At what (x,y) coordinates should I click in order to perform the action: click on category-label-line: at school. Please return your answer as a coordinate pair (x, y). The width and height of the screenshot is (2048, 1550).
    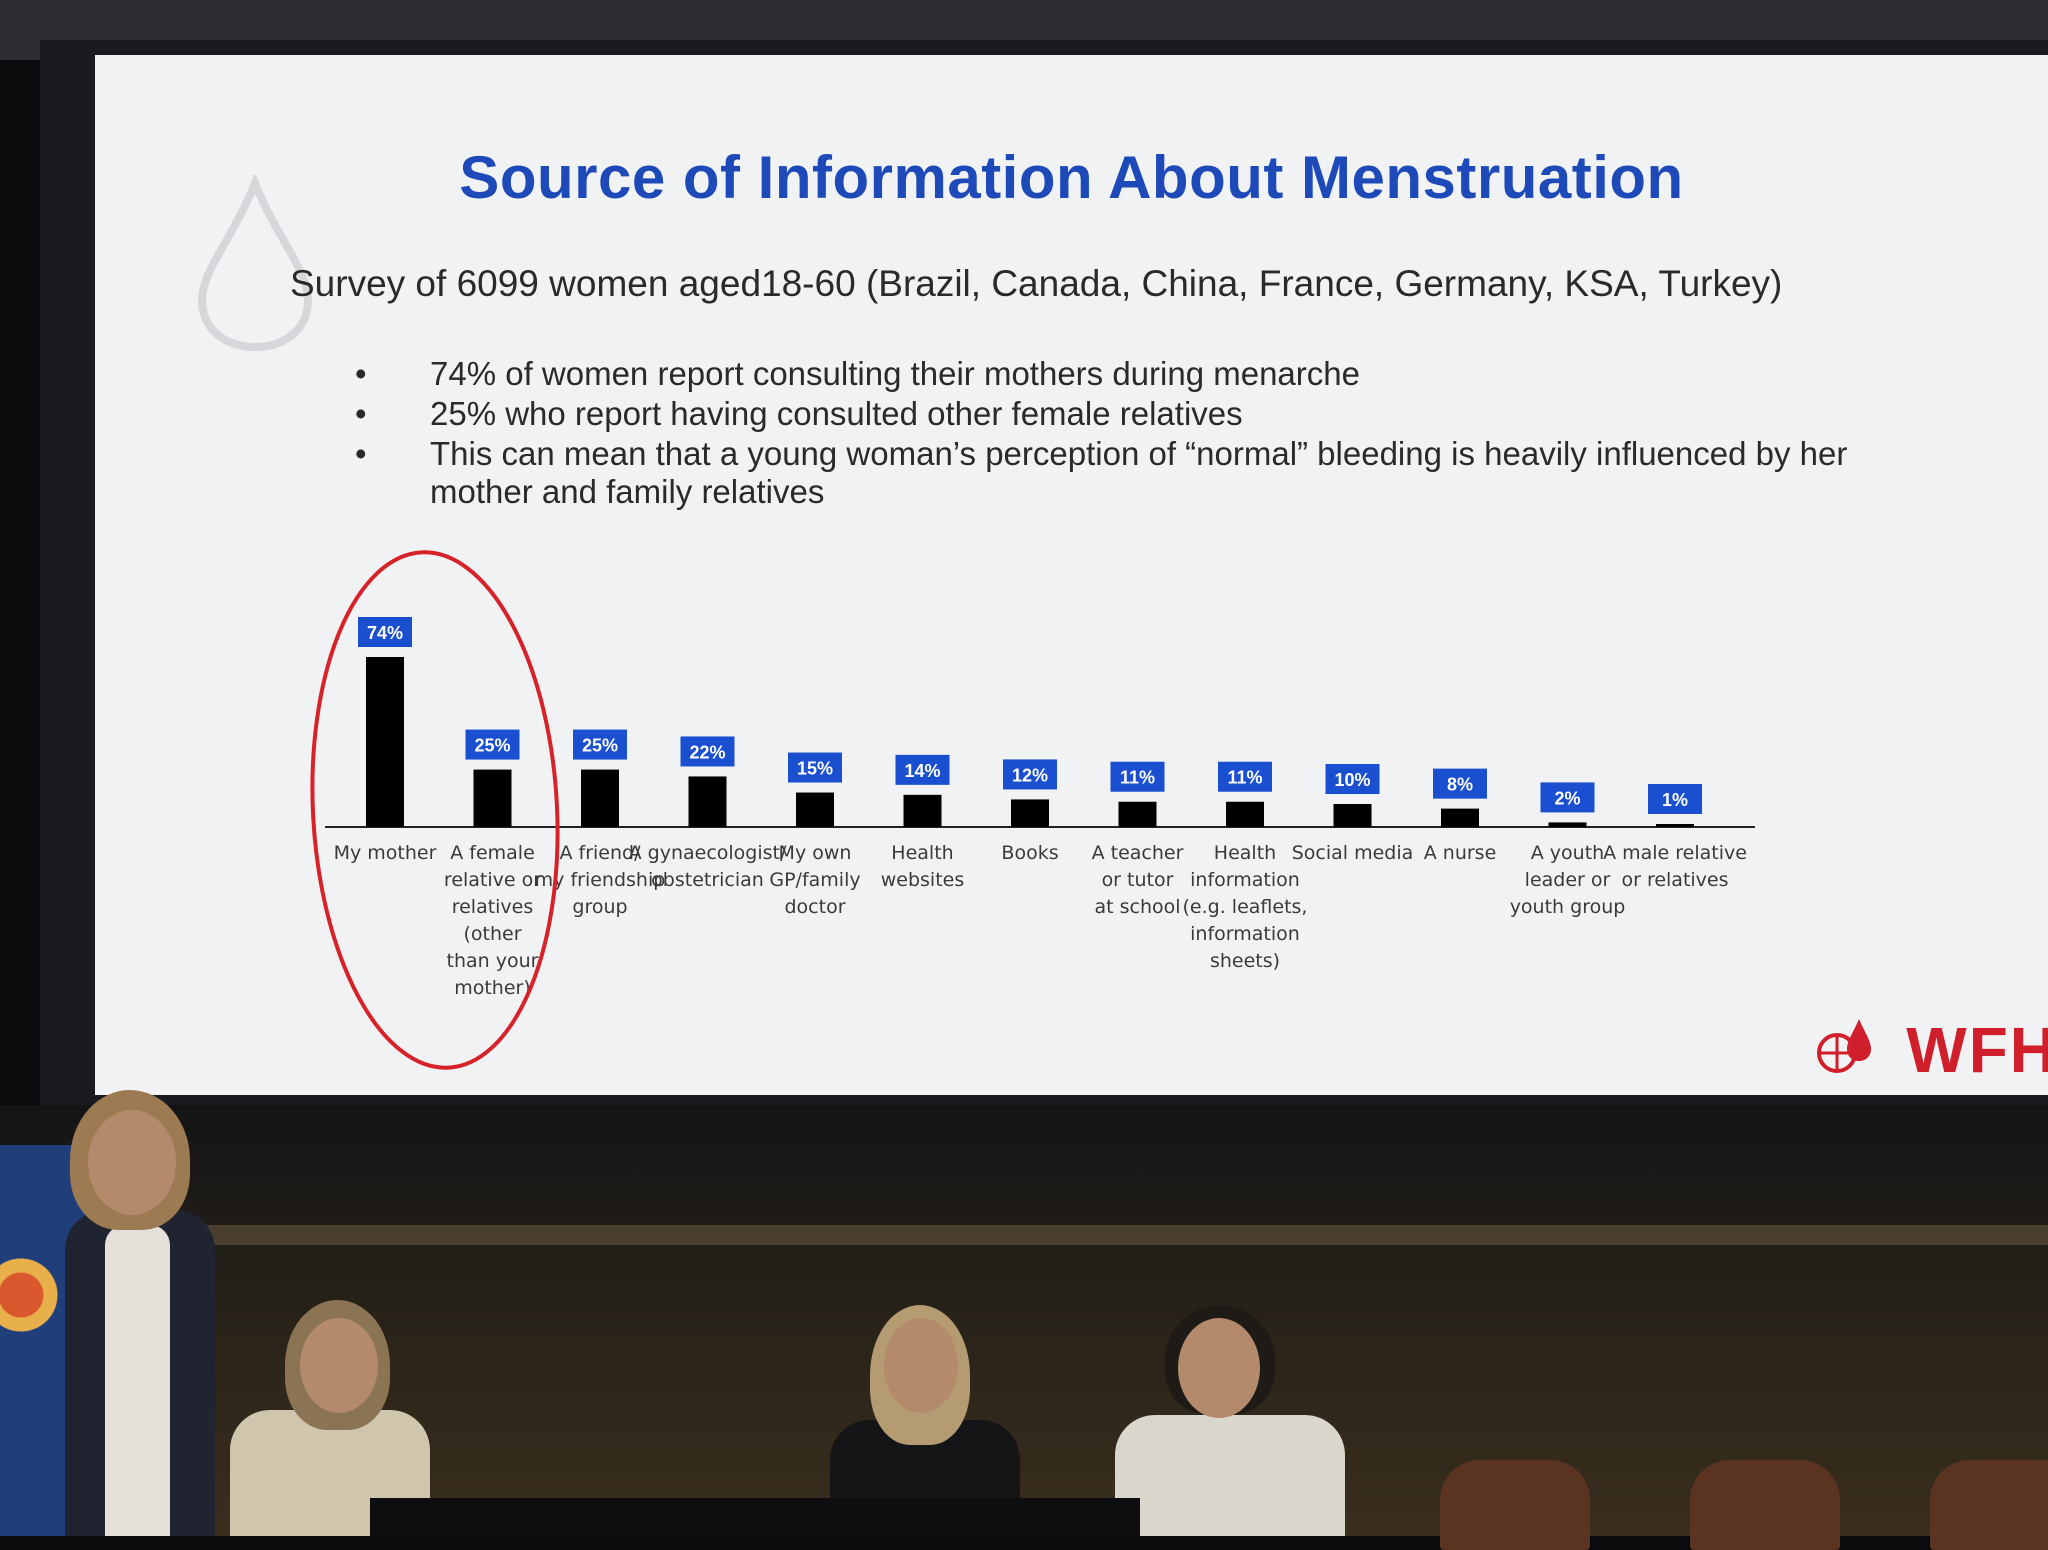
    Looking at the image, I should click on (1137, 907).